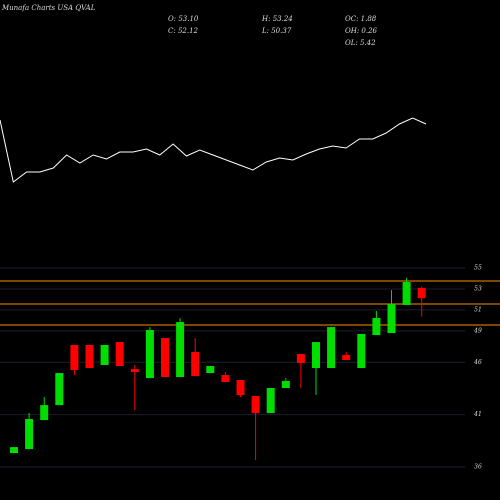  I want to click on stat: L: 50.37, so click(276, 31).